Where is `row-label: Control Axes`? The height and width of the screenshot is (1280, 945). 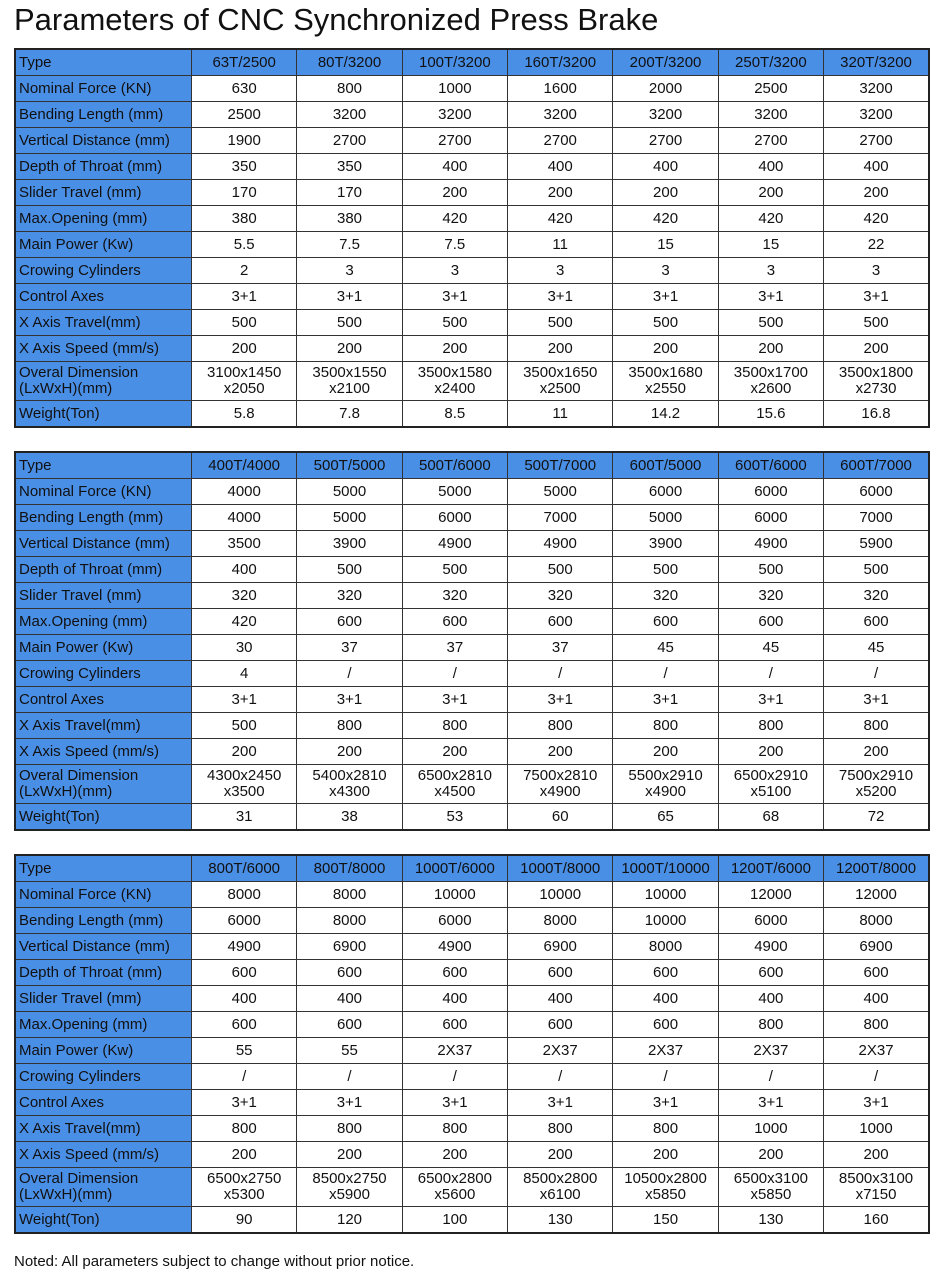
row-label: Control Axes is located at coordinates (103, 1102).